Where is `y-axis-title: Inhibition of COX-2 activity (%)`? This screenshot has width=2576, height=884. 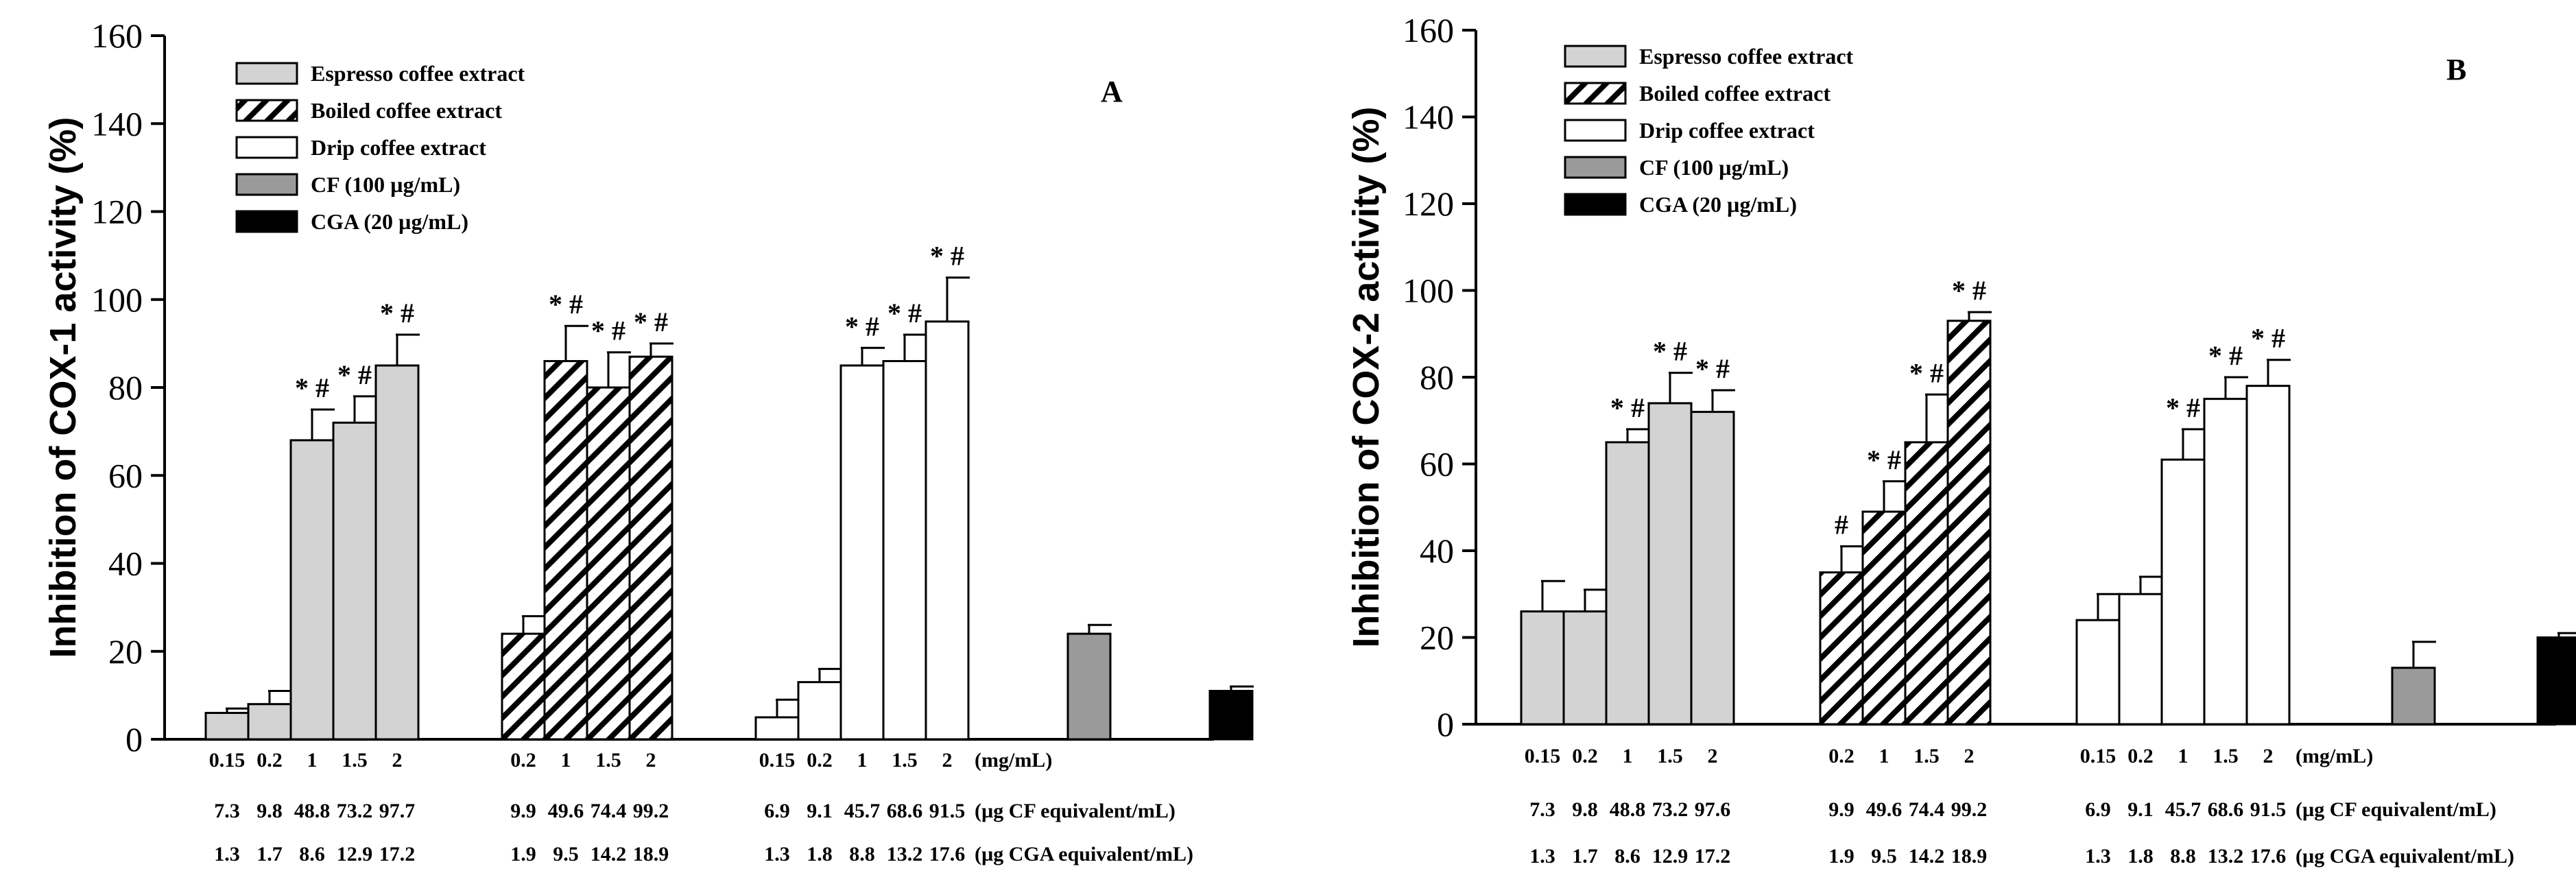
y-axis-title: Inhibition of COX-2 activity (%) is located at coordinates (1366, 376).